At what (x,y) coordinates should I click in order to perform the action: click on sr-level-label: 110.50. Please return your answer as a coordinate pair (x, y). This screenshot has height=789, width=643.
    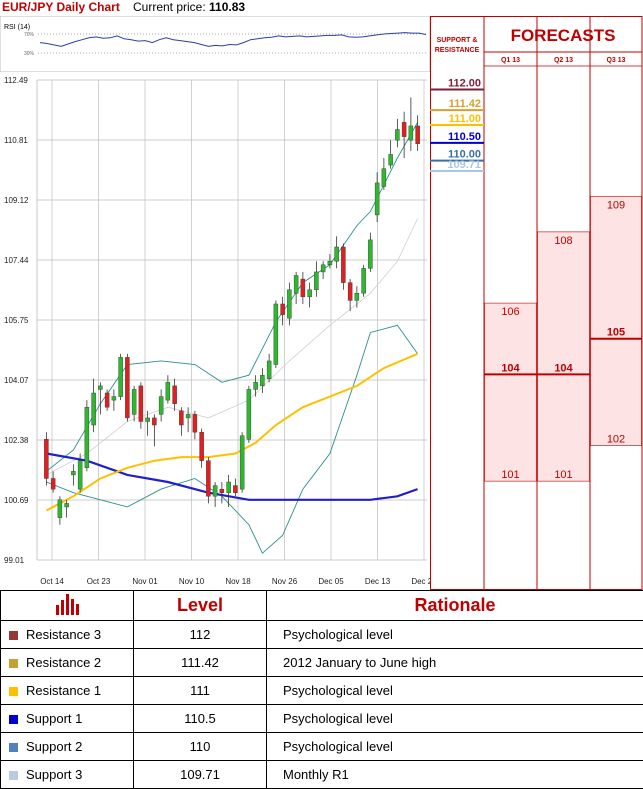
    Looking at the image, I should click on (464, 137).